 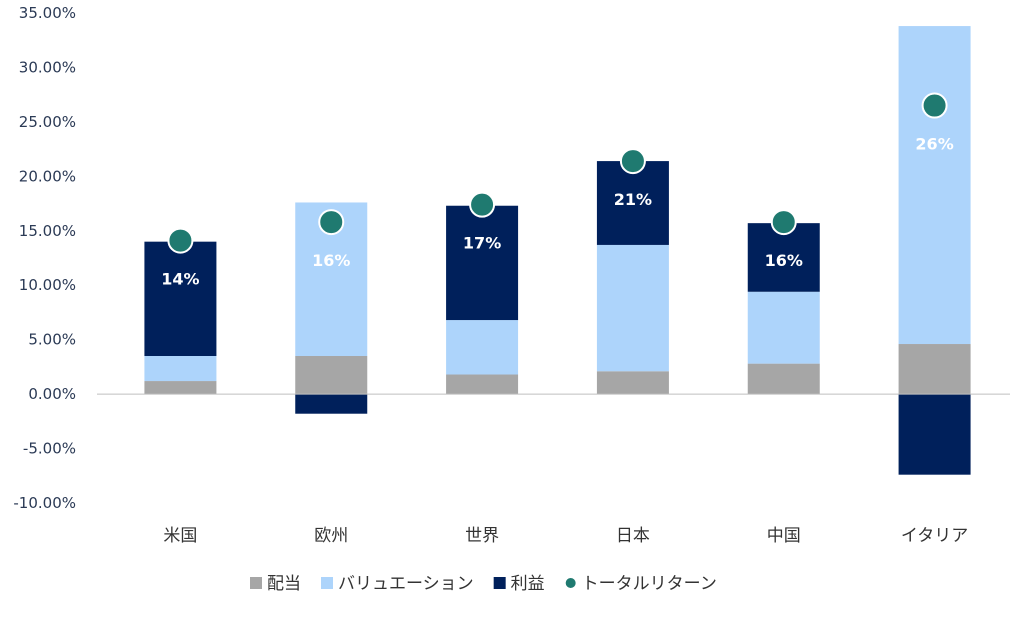 I want to click on y-tick-label: 15.00%, so click(x=47, y=231).